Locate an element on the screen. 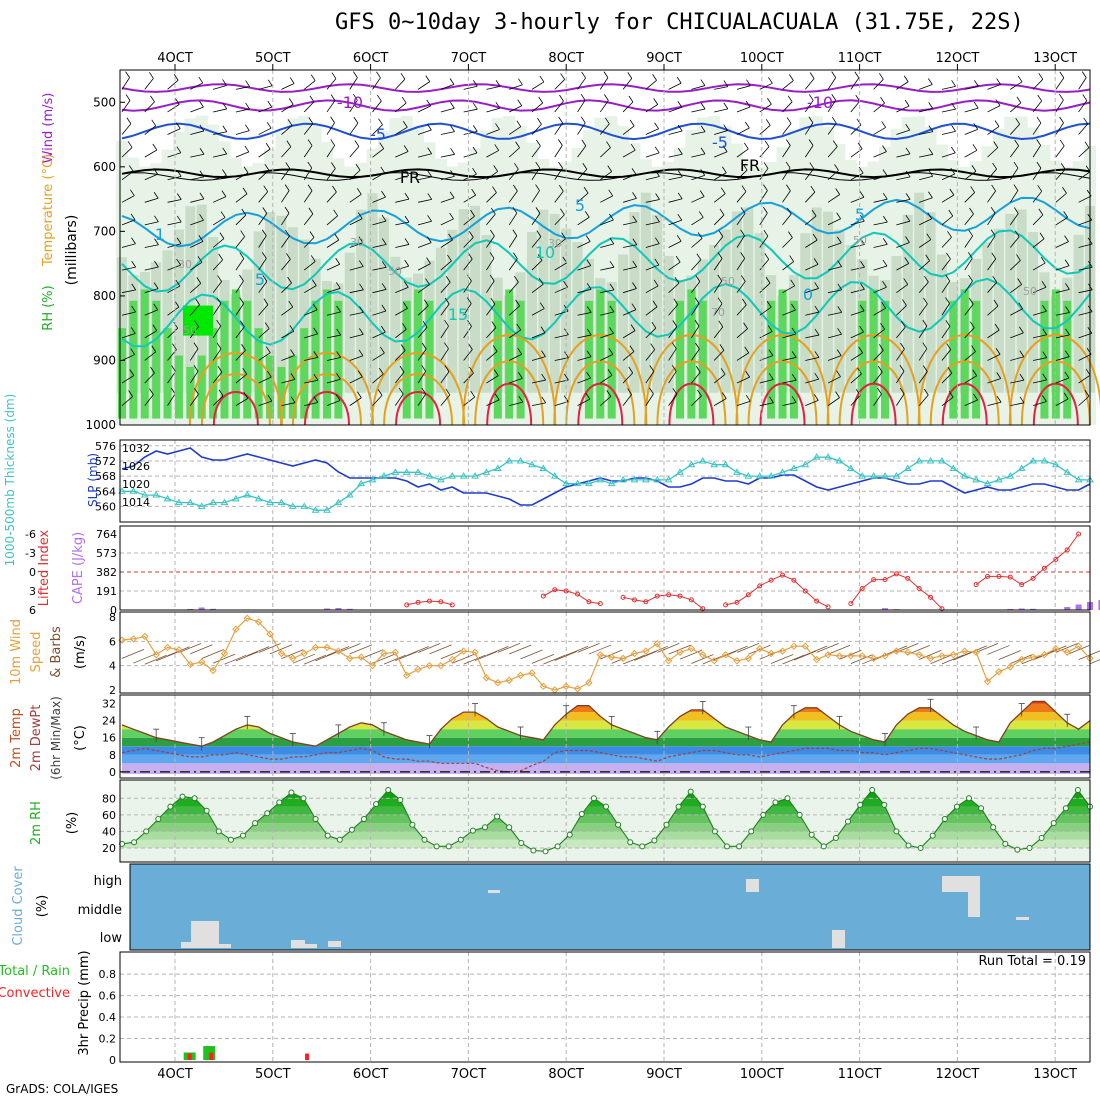  time-label-bottom: 6OCT is located at coordinates (371, 1074).